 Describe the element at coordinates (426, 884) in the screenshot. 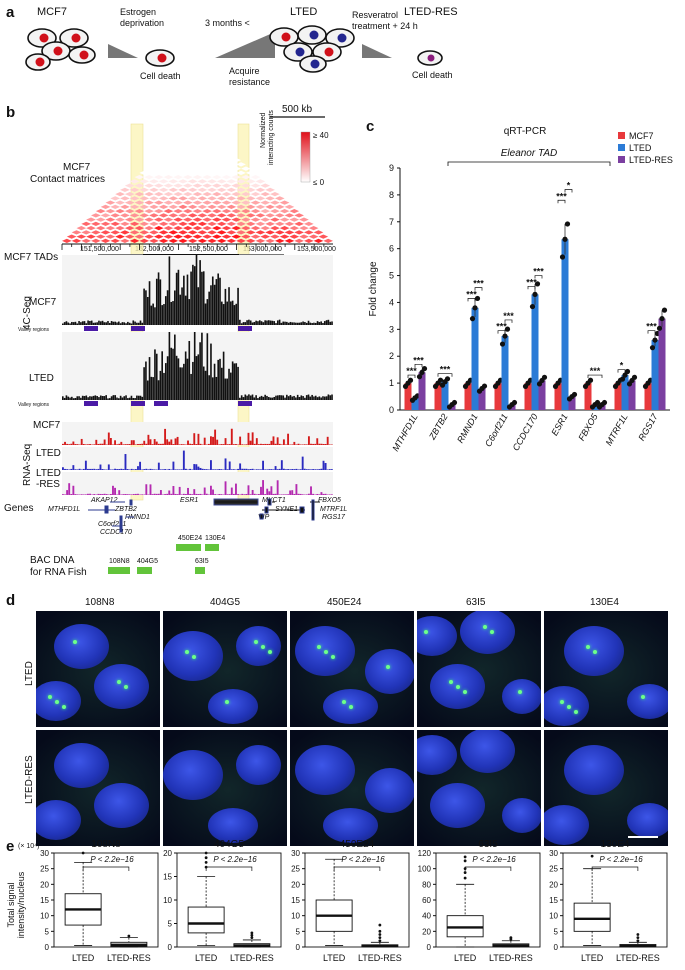

I see `e-y-tick-label: 80` at that location.